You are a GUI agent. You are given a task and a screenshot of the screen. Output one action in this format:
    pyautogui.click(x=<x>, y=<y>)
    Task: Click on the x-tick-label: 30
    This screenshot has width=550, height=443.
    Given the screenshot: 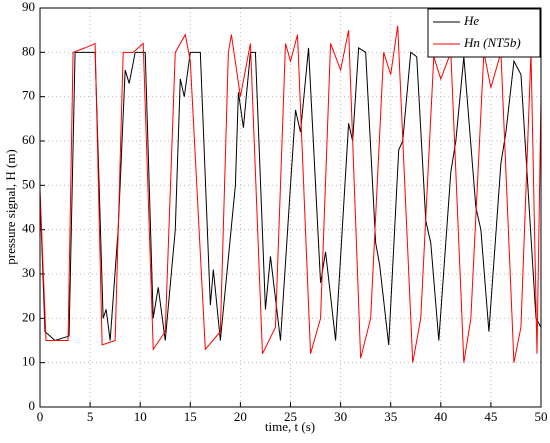 What is the action you would take?
    pyautogui.click(x=340, y=416)
    